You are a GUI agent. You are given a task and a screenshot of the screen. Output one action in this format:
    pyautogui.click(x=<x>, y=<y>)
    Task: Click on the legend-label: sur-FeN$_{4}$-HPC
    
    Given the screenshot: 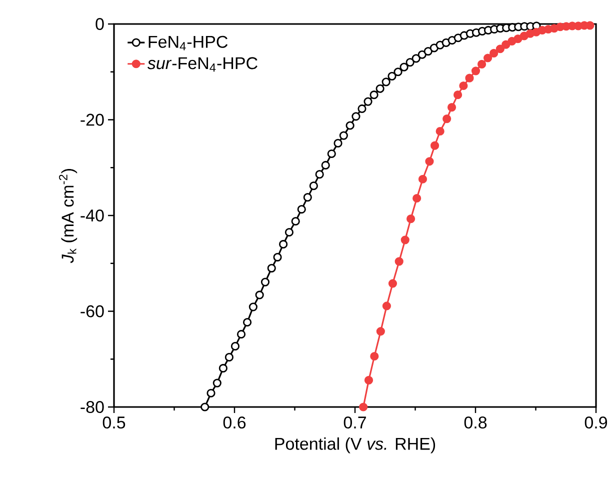 What is the action you would take?
    pyautogui.click(x=202, y=64)
    